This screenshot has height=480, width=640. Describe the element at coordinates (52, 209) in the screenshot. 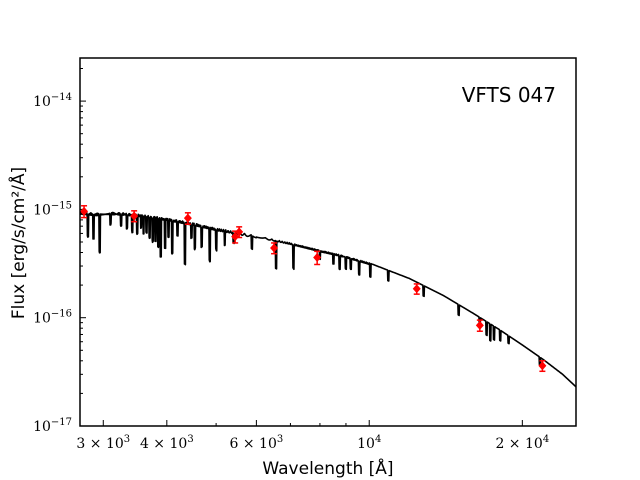

I see `y-tick-label: 10−15` at that location.